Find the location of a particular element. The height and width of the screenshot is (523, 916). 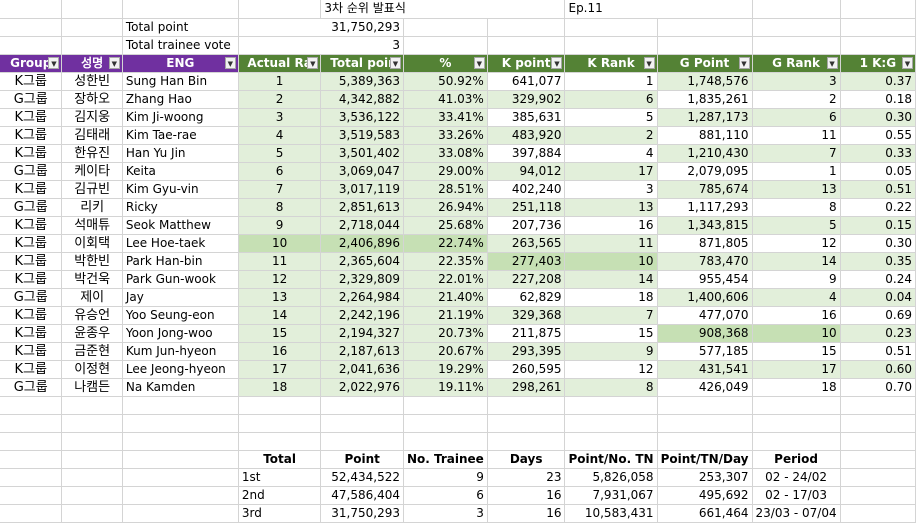

total-point-cell: 2,194,327 is located at coordinates (362, 333).